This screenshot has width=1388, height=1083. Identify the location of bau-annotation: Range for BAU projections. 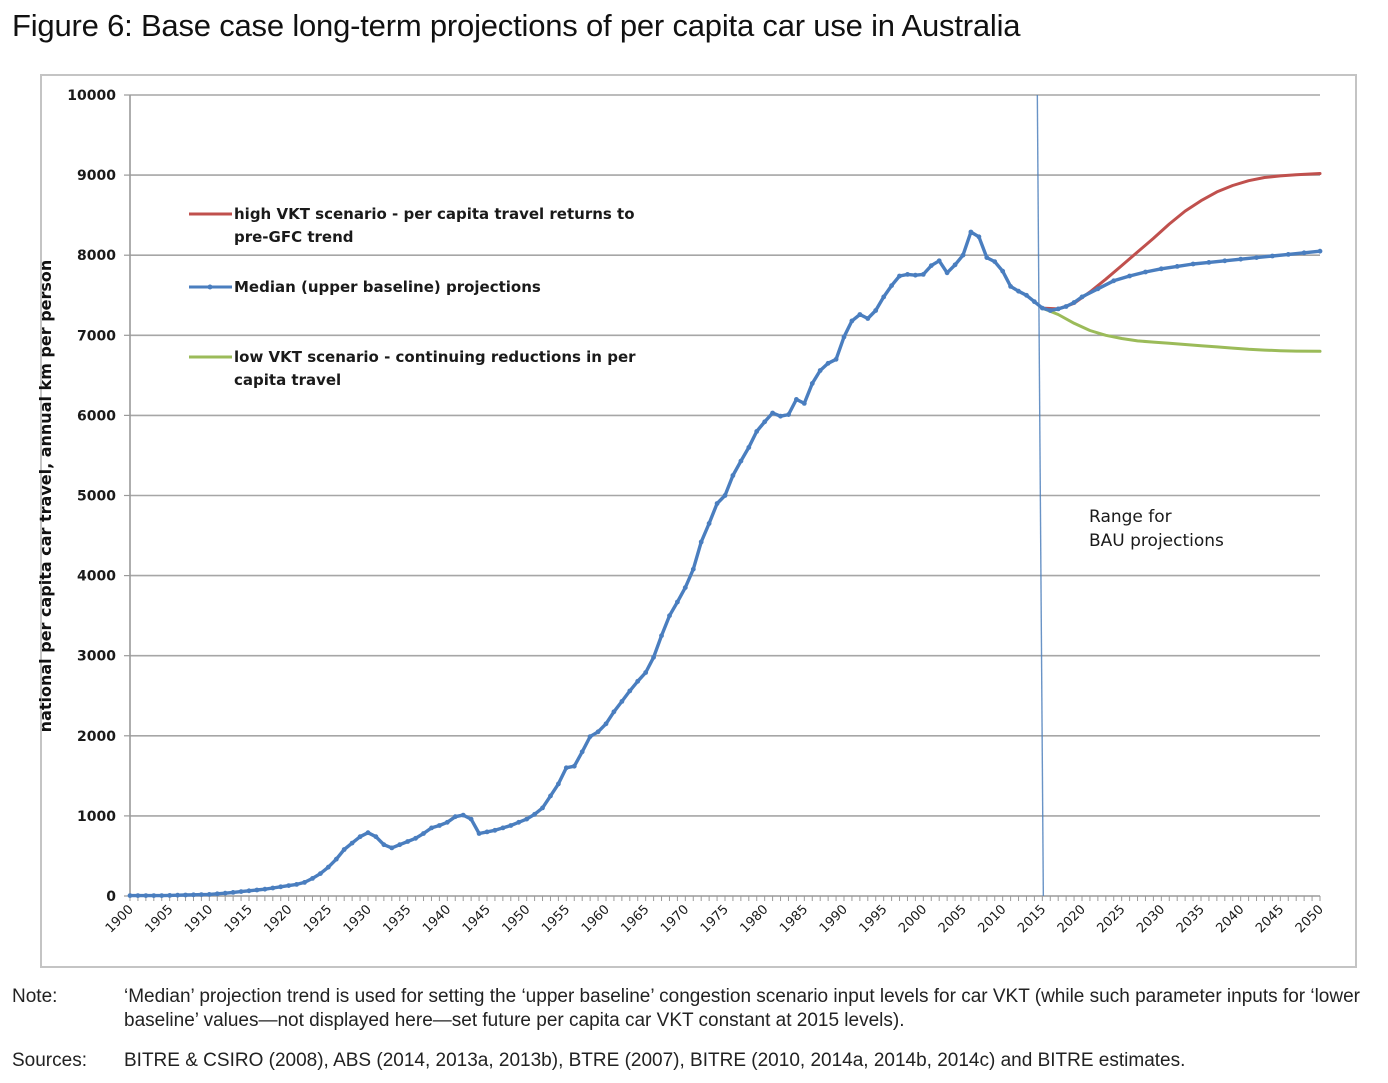
(1156, 529).